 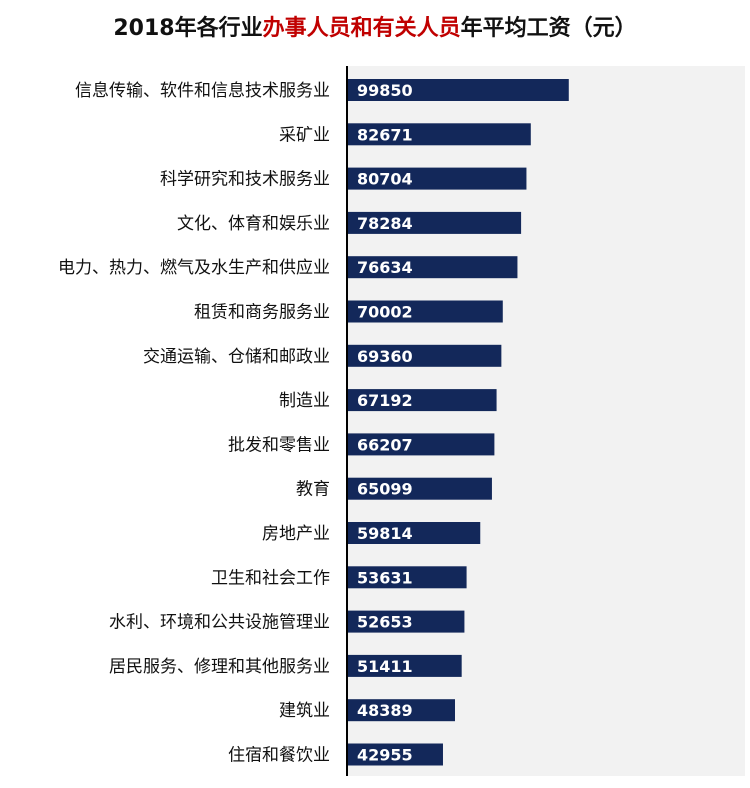 I want to click on chart-title-part-0: 2018年各行业, so click(x=188, y=28).